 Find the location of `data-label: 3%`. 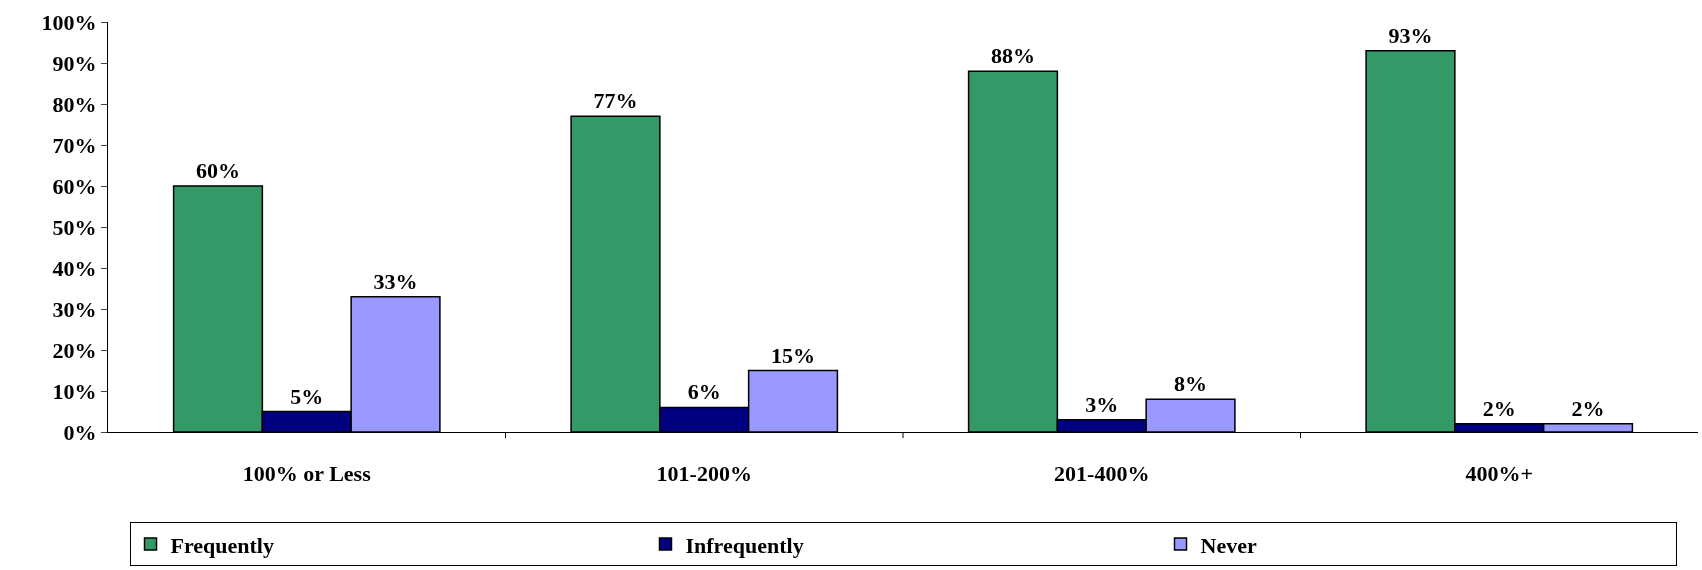

data-label: 3% is located at coordinates (1102, 404).